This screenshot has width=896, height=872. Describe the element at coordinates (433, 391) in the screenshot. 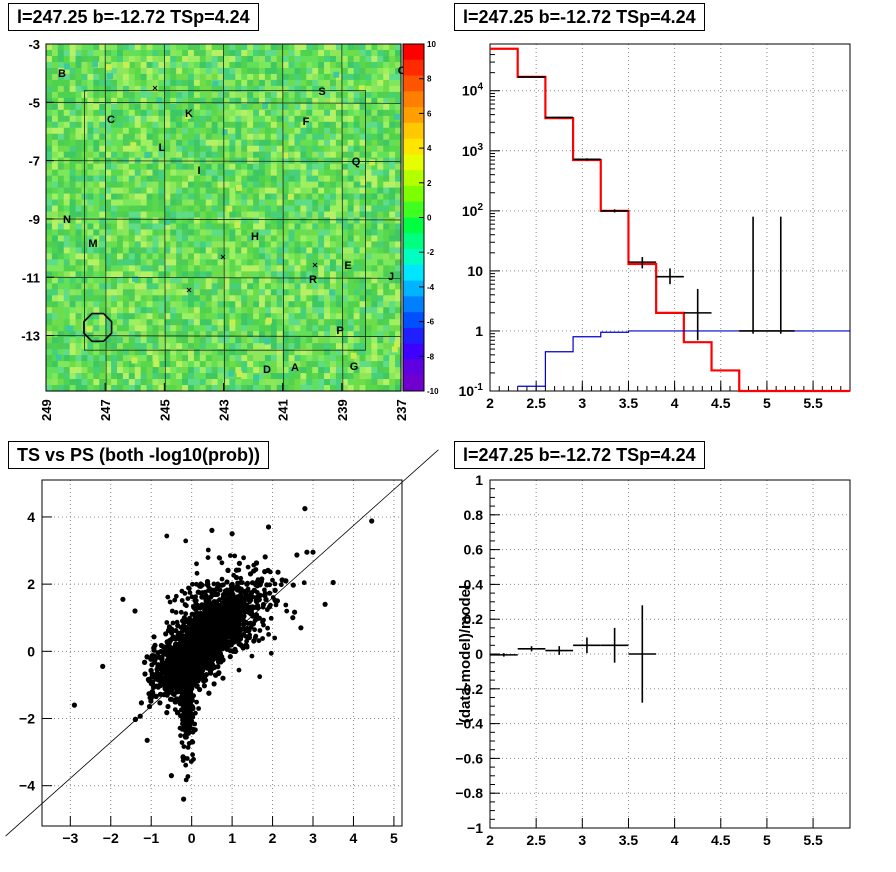

I see `colorbar-label: -10` at that location.